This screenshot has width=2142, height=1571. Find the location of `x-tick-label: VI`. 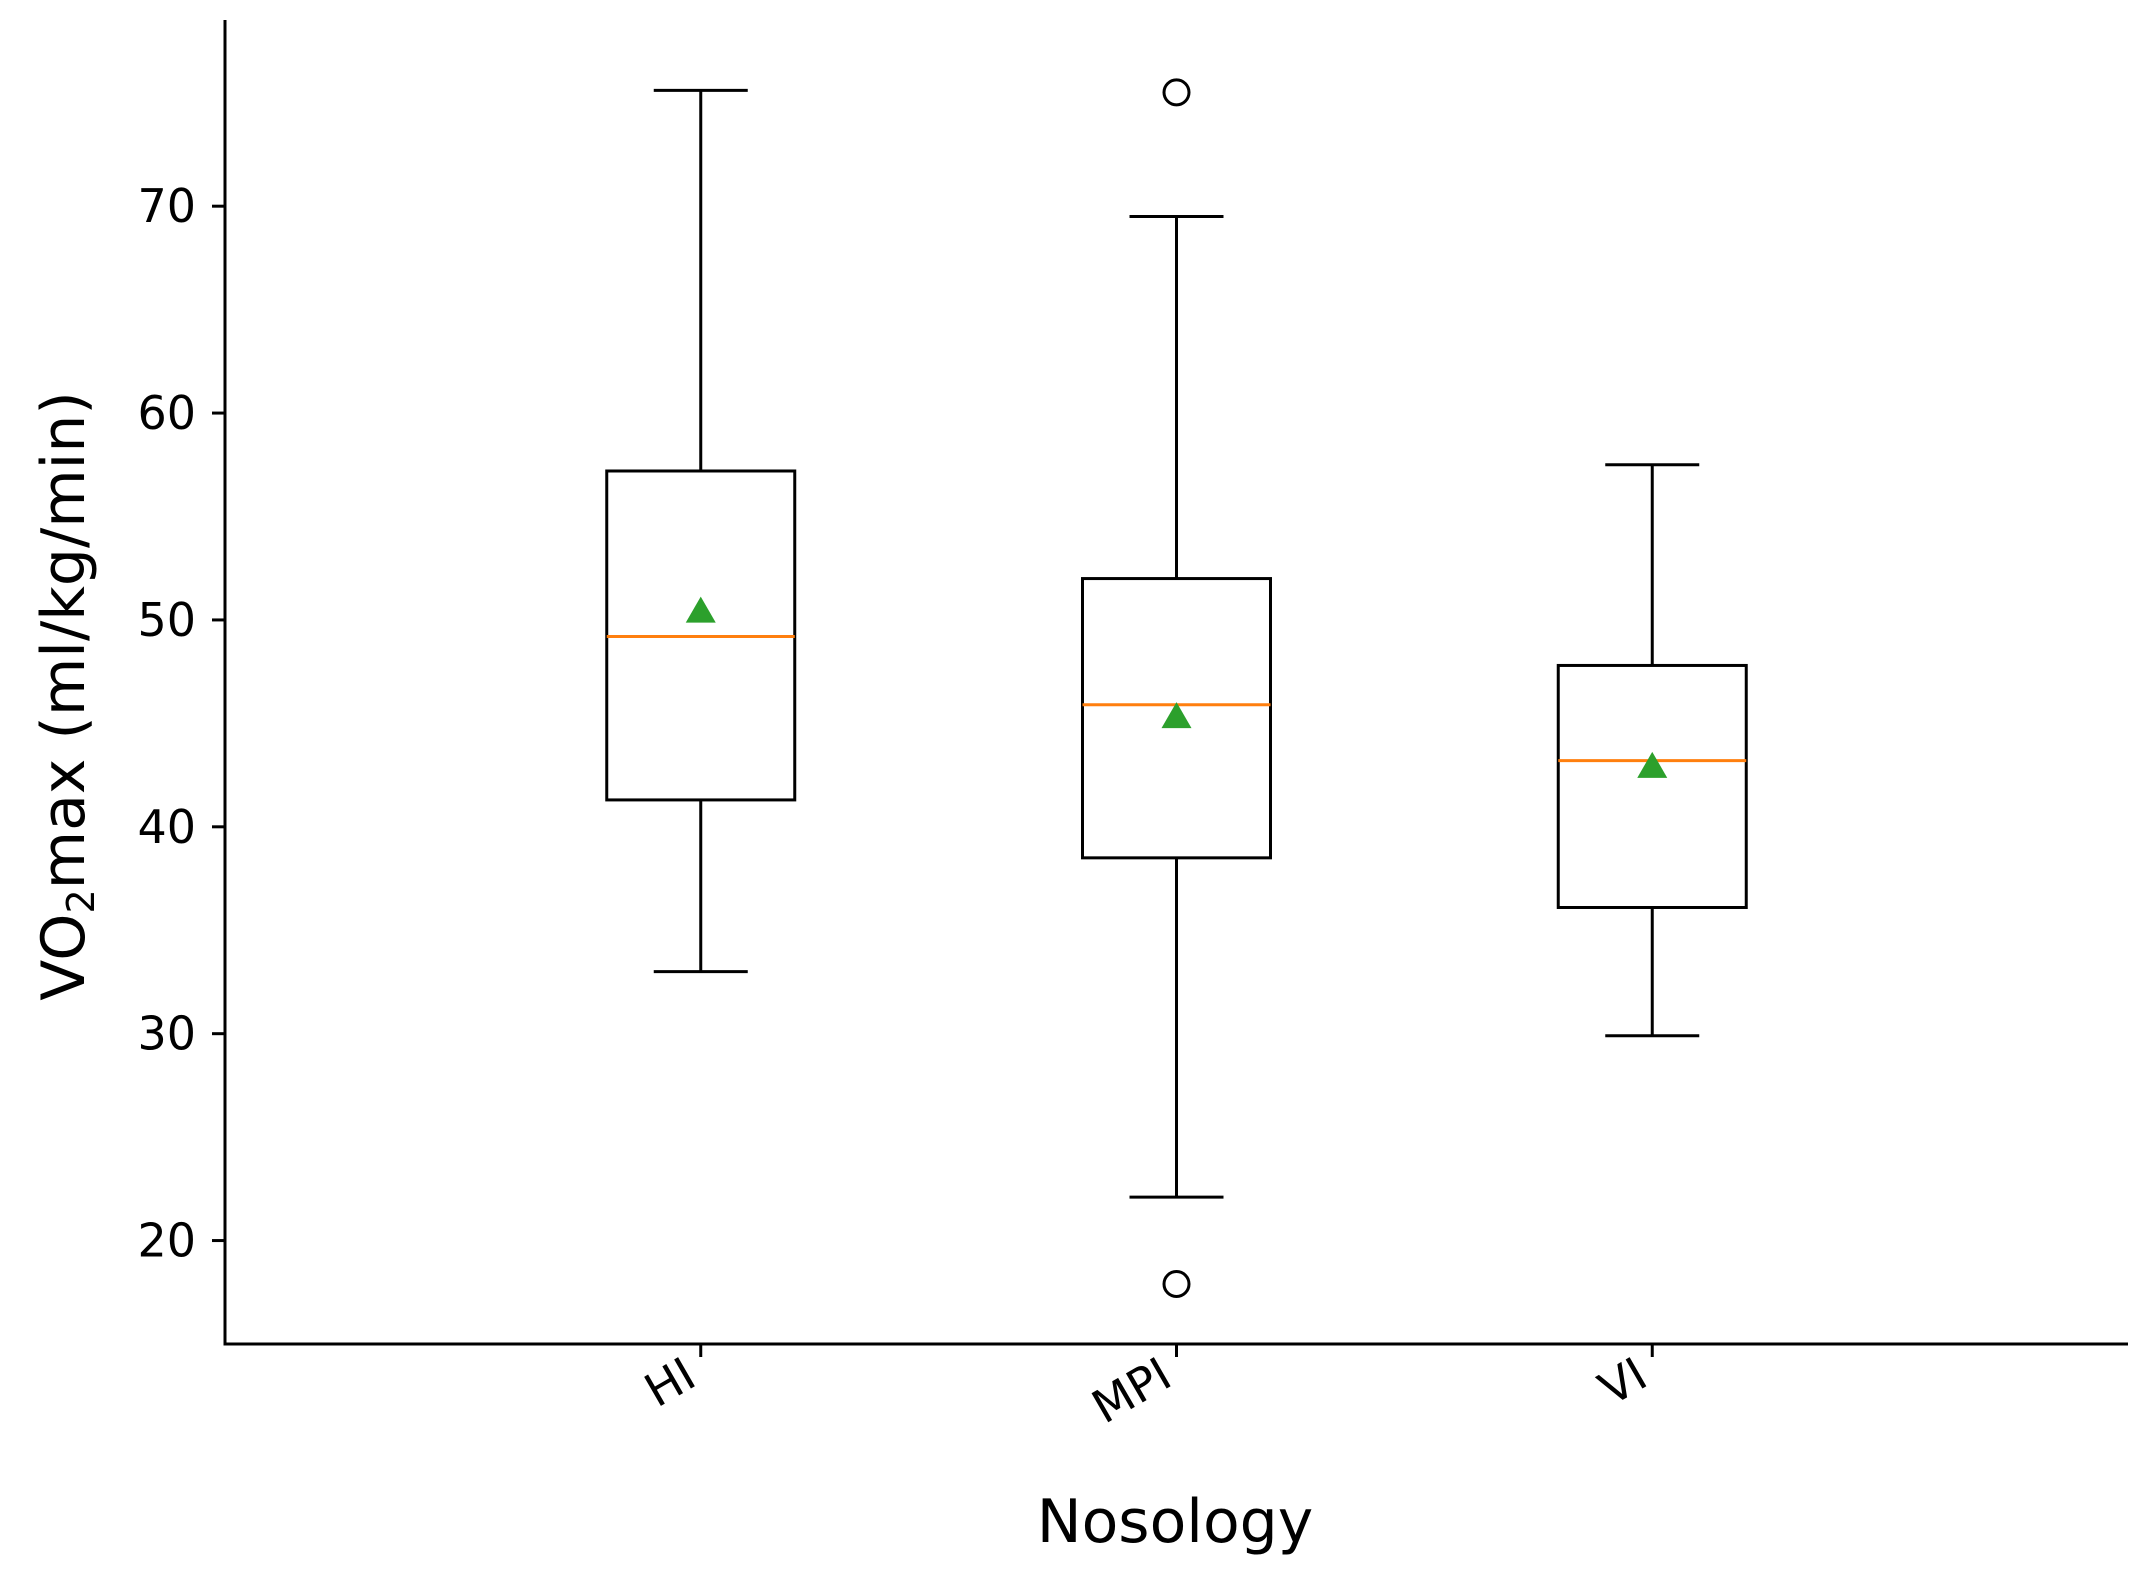

x-tick-label: VI is located at coordinates (1623, 1381).